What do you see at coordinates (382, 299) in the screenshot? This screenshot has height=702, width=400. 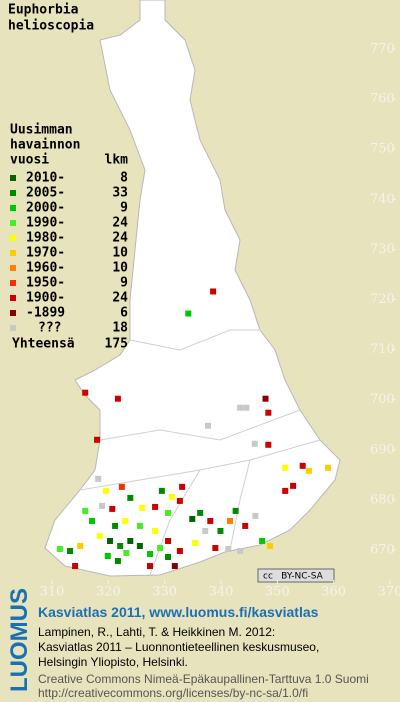 I see `y-tick-label: 720` at bounding box center [382, 299].